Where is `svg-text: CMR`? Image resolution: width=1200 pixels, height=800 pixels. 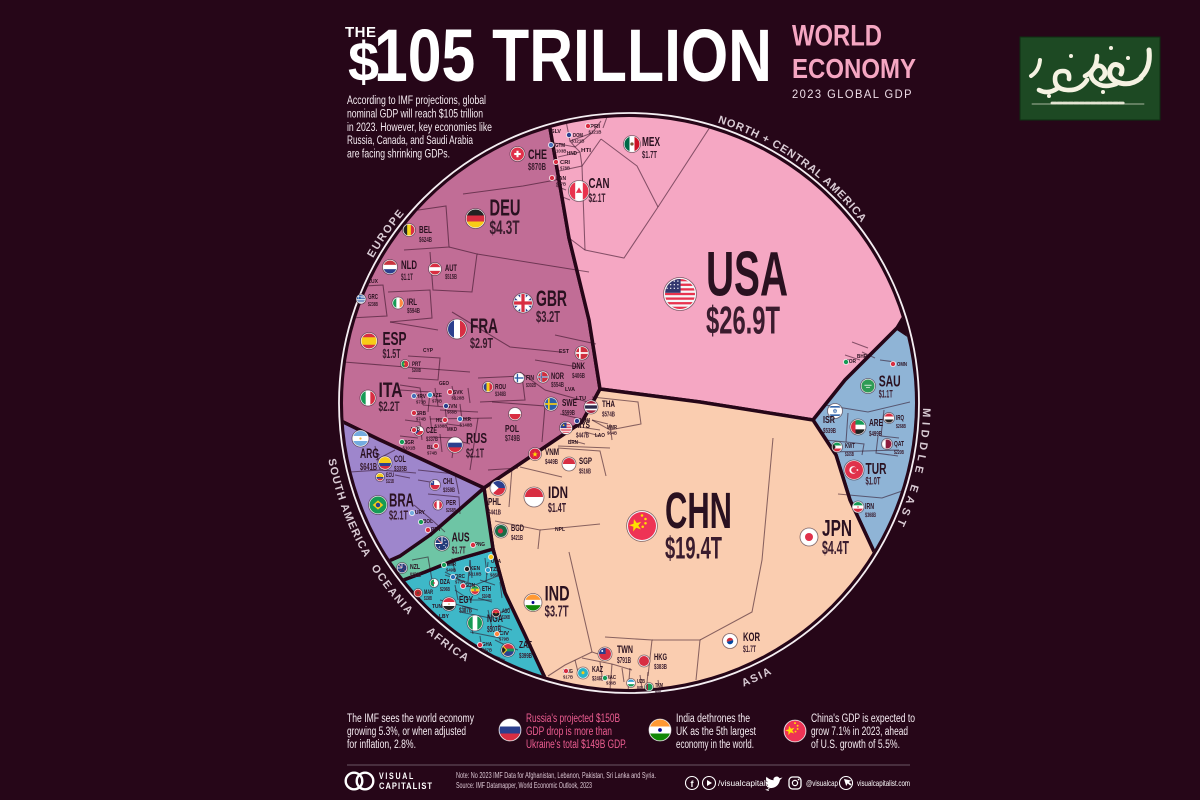 svg-text: CMR is located at coordinates (451, 565).